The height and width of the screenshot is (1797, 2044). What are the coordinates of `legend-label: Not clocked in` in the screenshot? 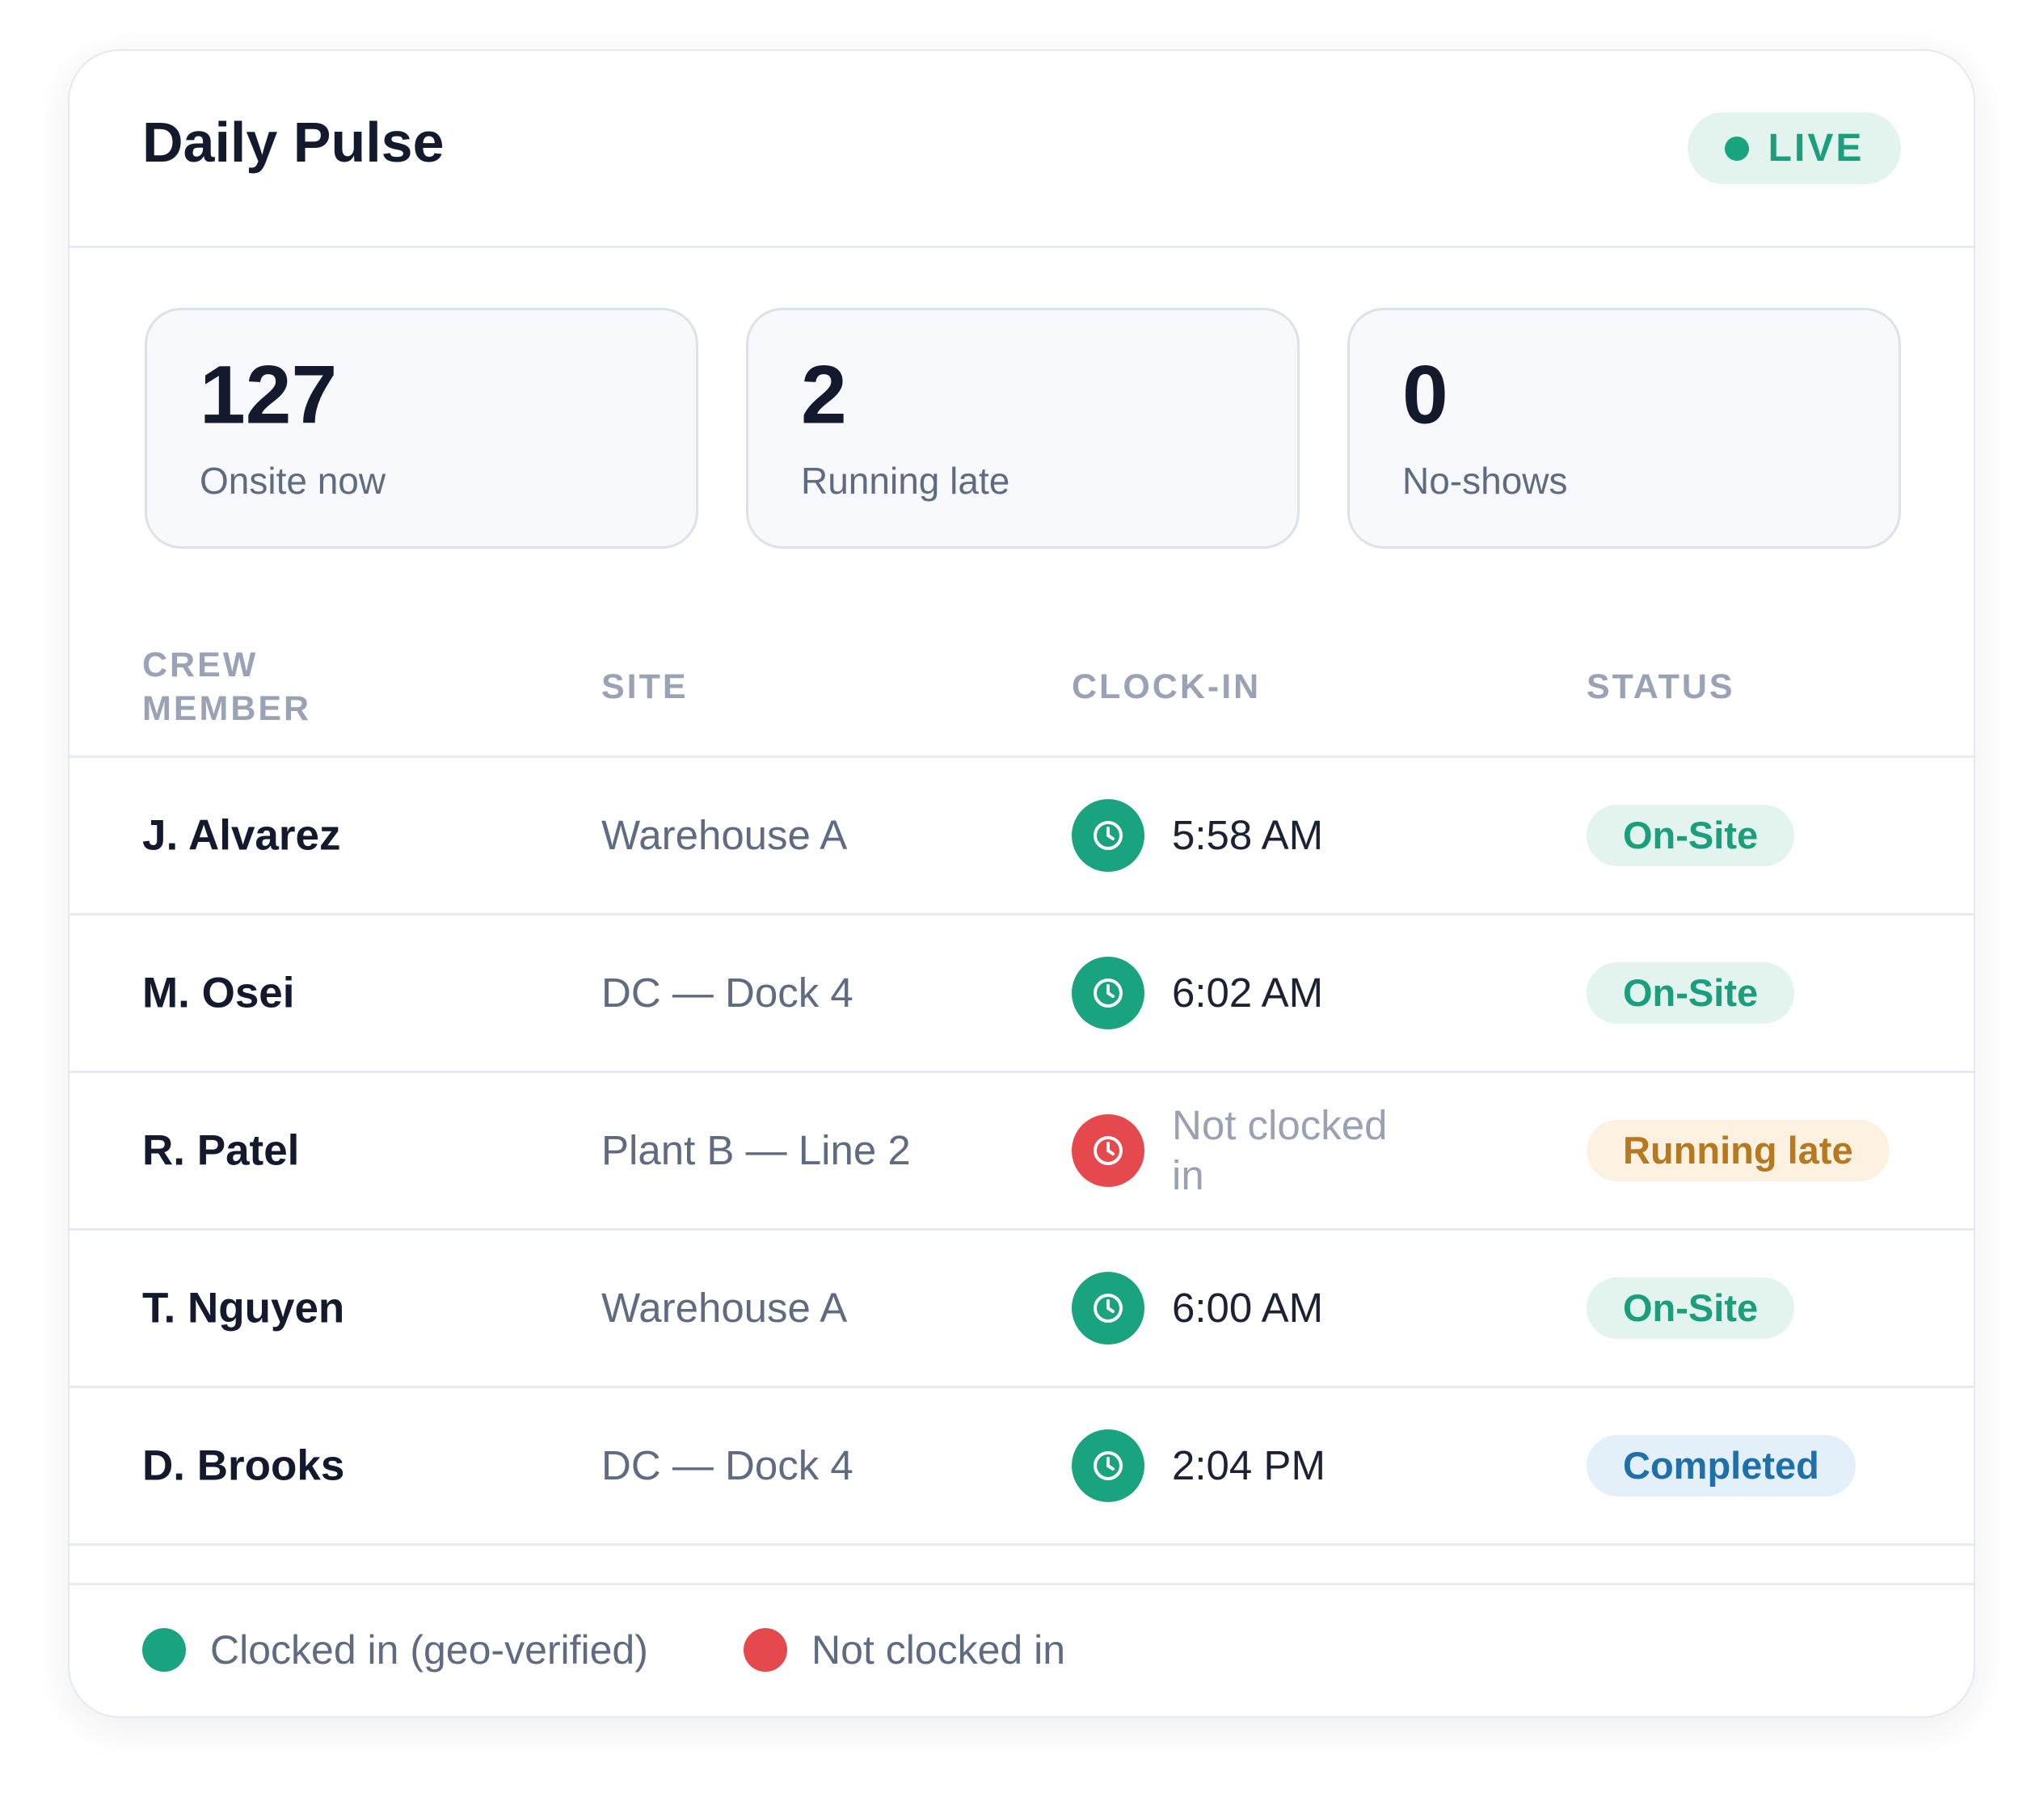 It's located at (938, 1650).